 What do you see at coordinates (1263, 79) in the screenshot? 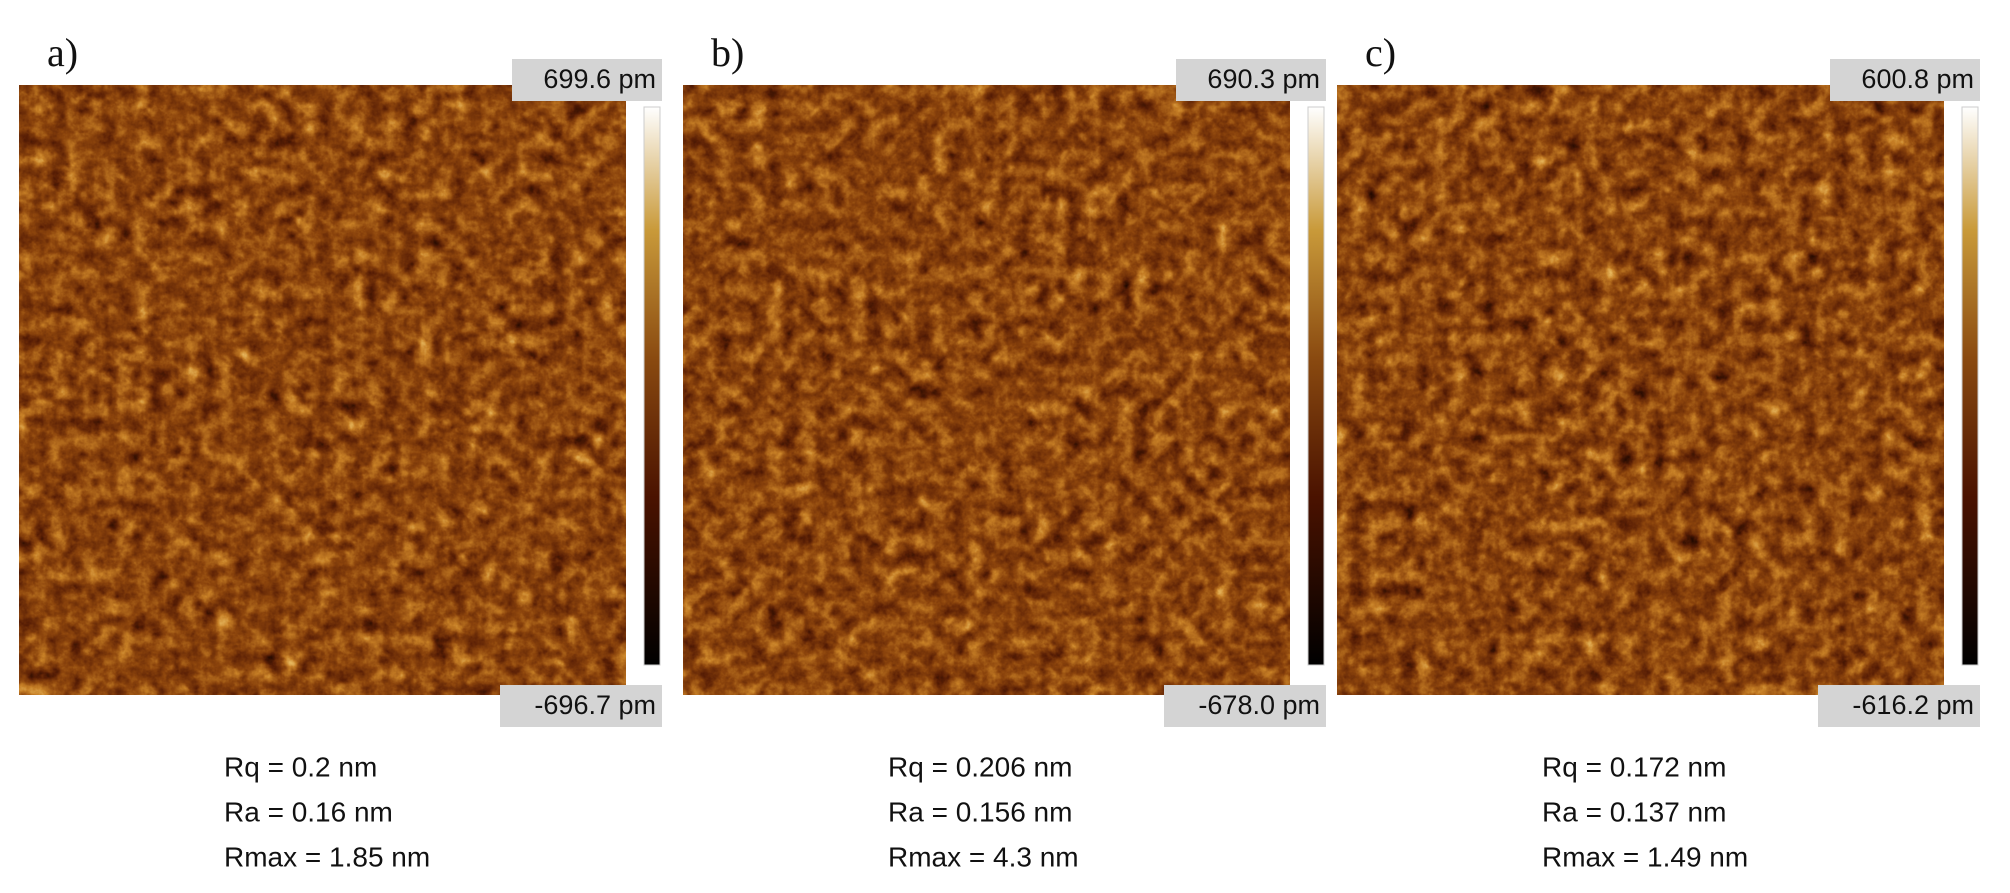
I see `max-label: 690.3 pm` at bounding box center [1263, 79].